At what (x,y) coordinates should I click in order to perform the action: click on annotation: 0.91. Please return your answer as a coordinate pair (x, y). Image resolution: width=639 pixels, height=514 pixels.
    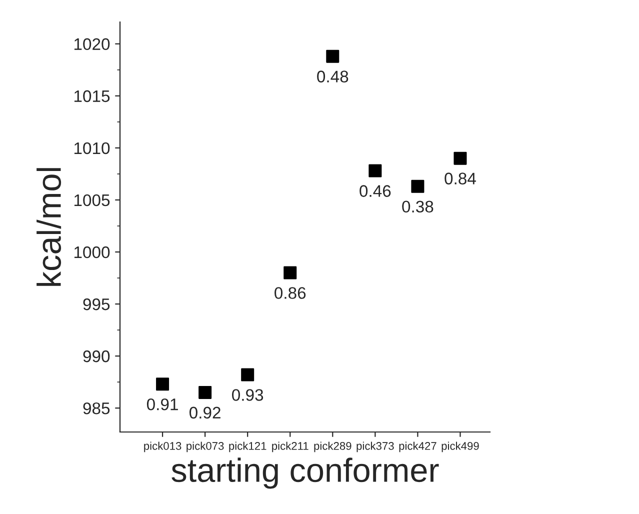
    Looking at the image, I should click on (162, 404).